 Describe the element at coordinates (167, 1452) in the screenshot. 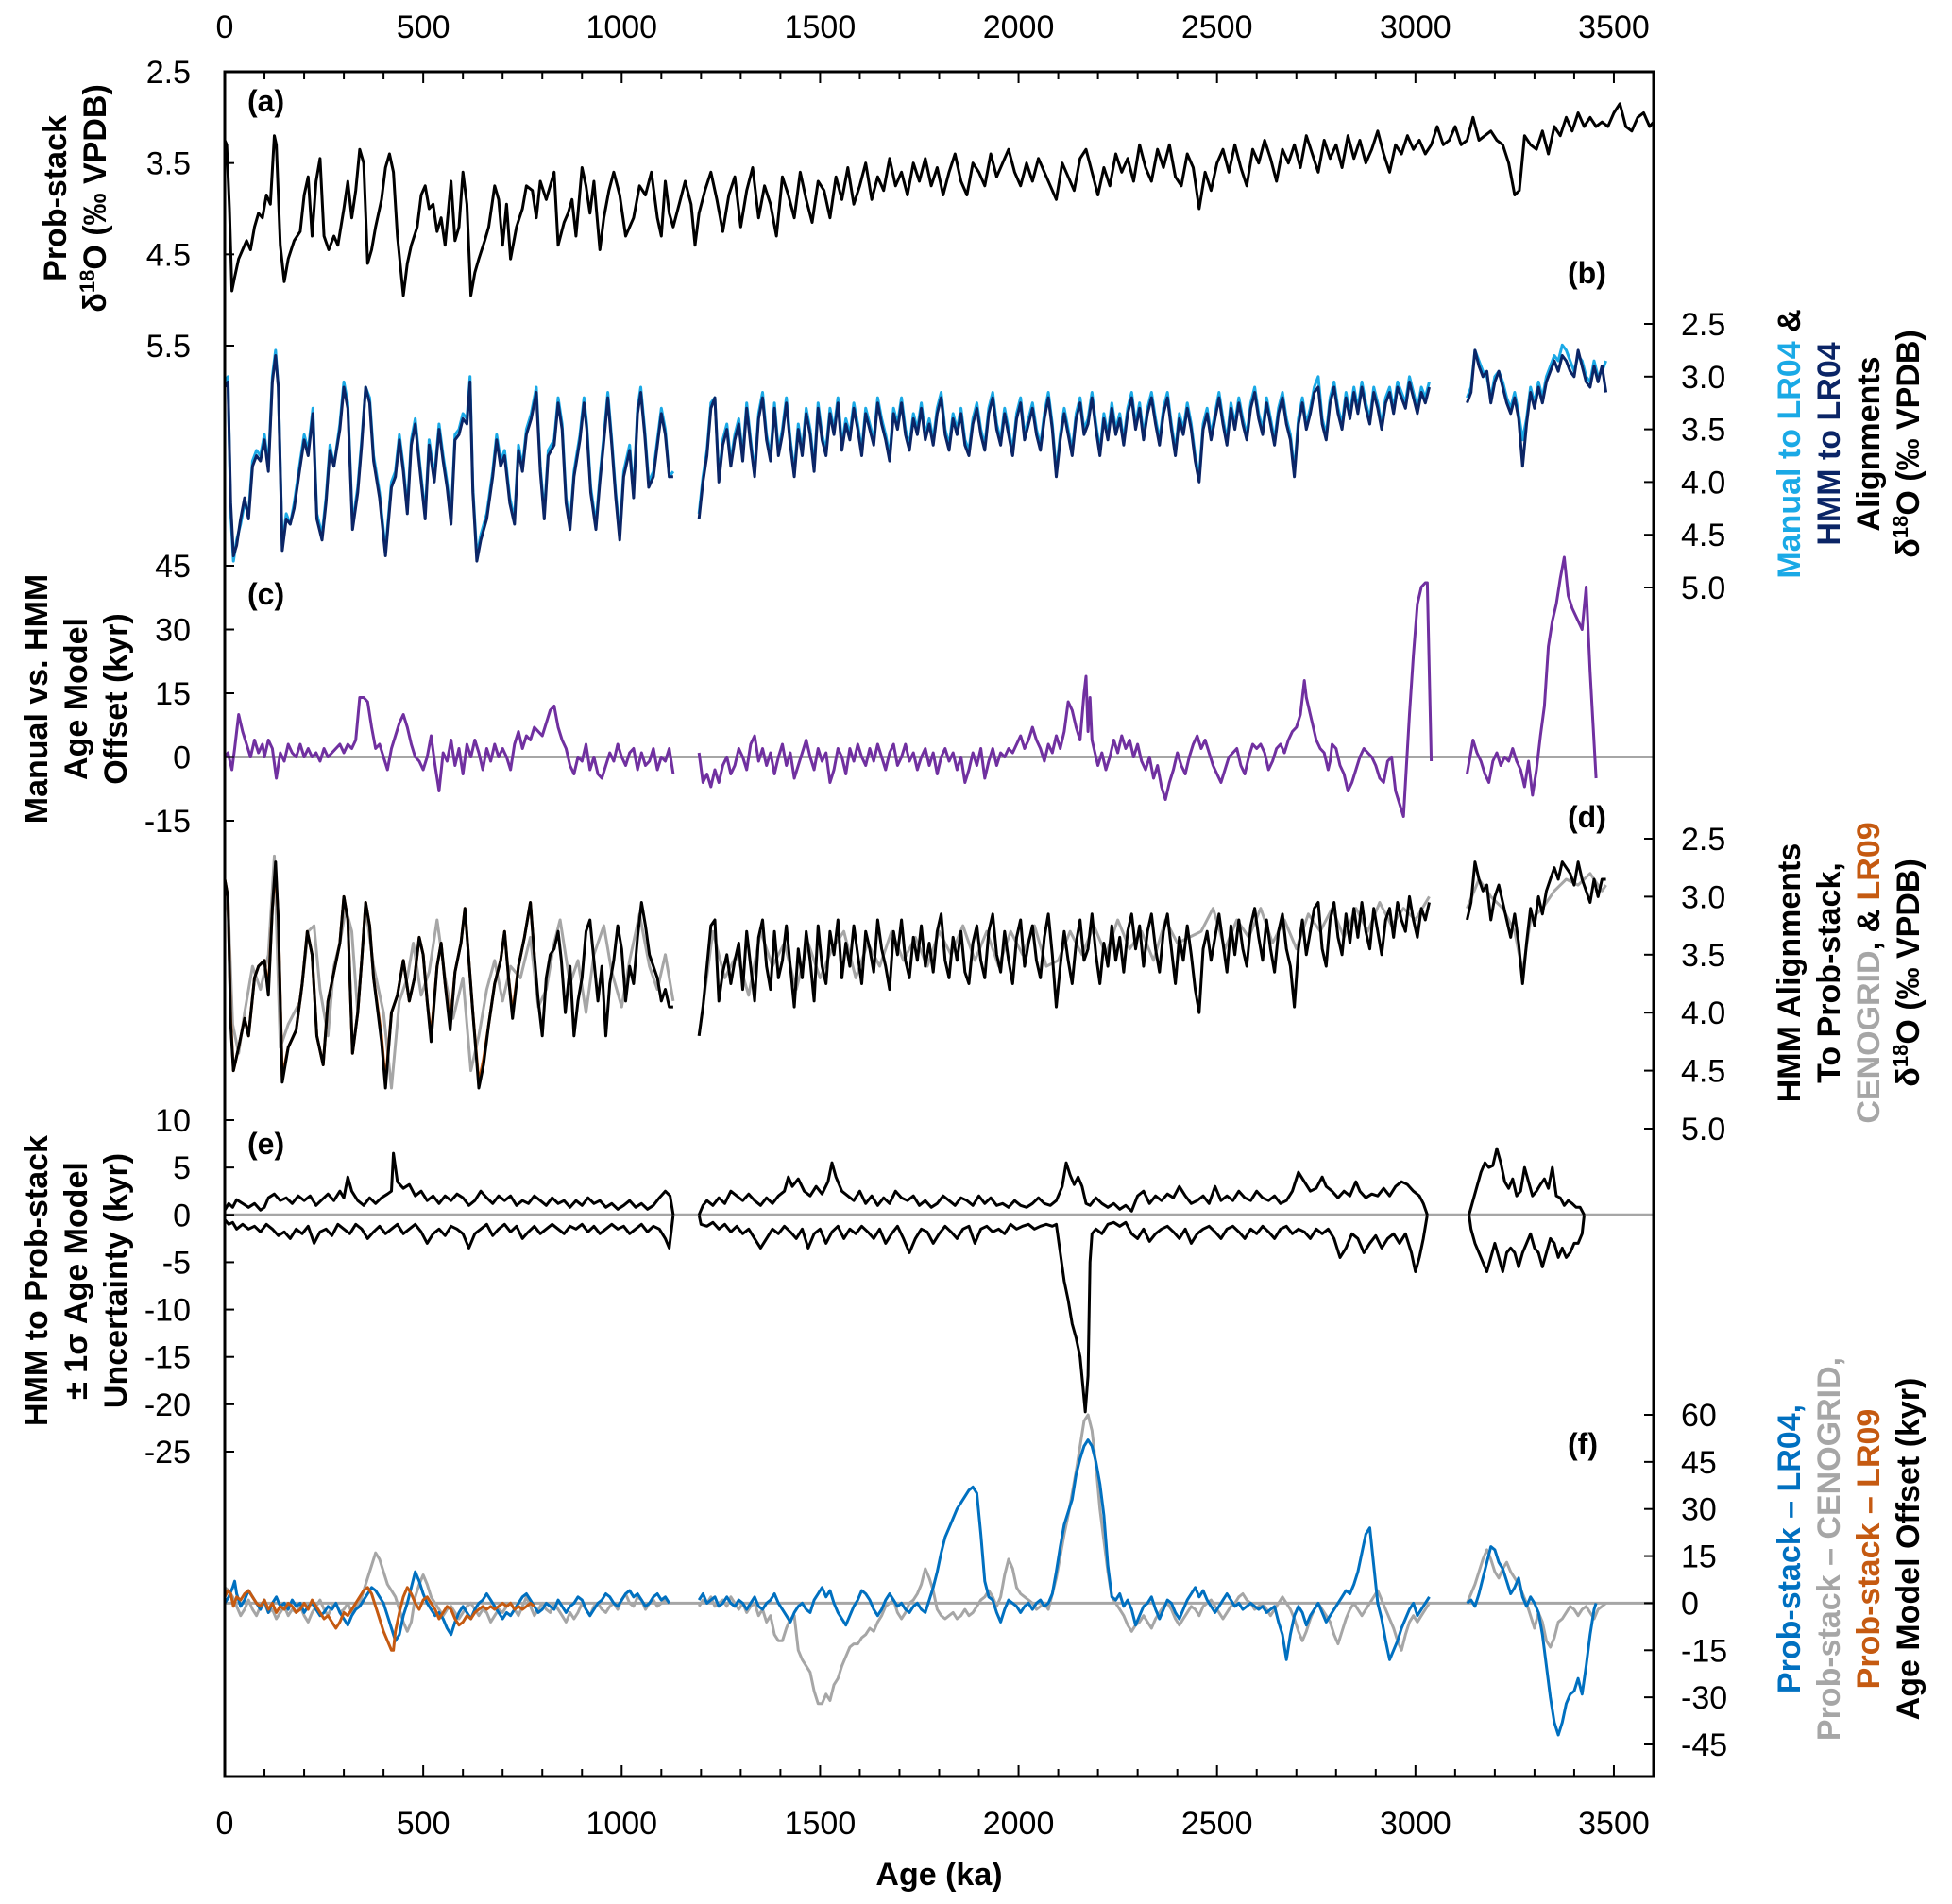

I see `y-tick-label-e: -25` at that location.